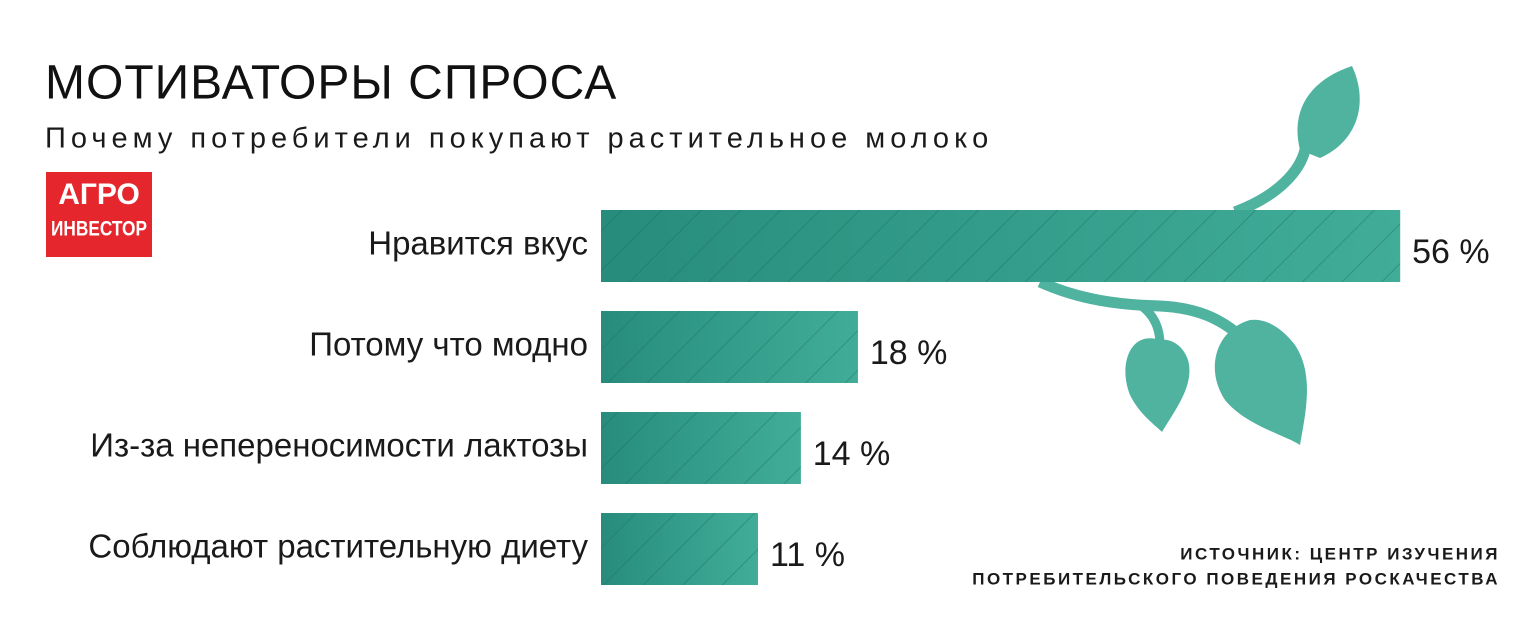 The image size is (1539, 639). Describe the element at coordinates (852, 454) in the screenshot. I see `value-label: 14 %` at that location.